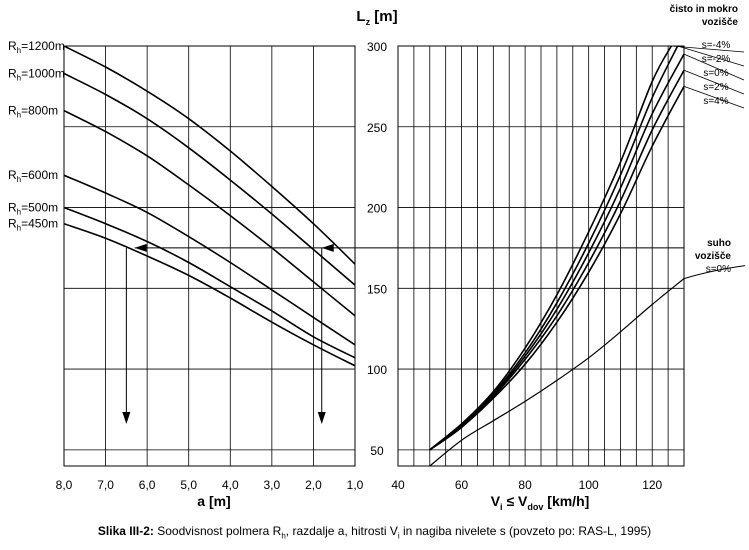  What do you see at coordinates (376, 17) in the screenshot?
I see `y-axis-title: Lz [m]` at bounding box center [376, 17].